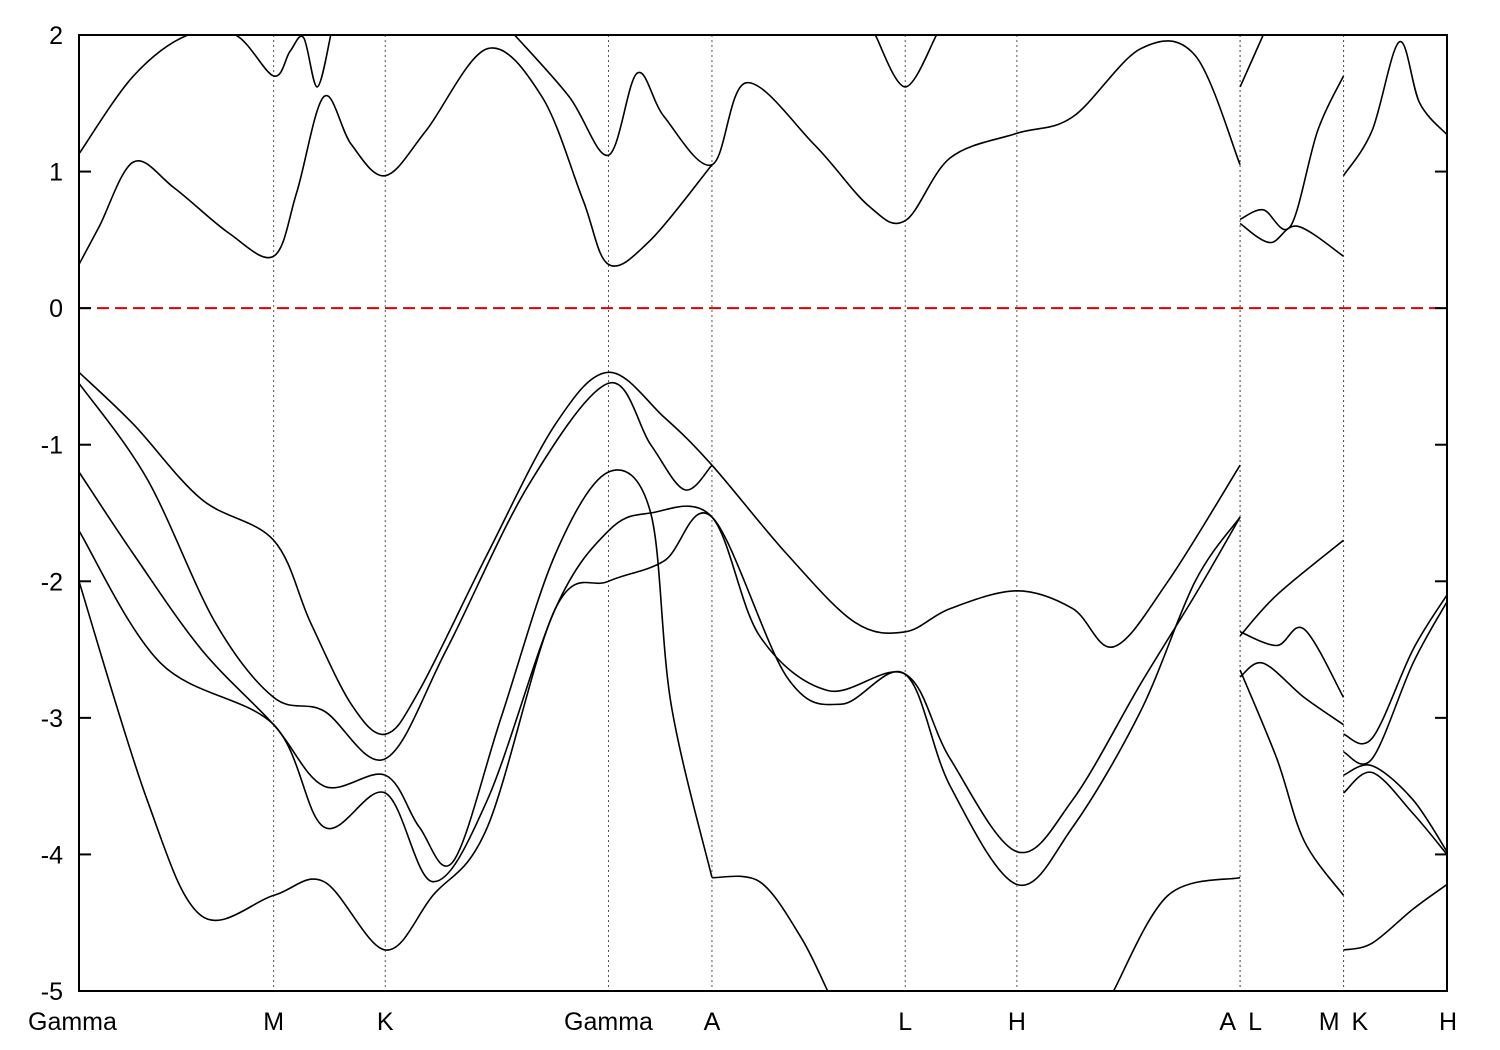 The height and width of the screenshot is (1050, 1500). Describe the element at coordinates (52, 855) in the screenshot. I see `y-tick-label-1: -4` at that location.